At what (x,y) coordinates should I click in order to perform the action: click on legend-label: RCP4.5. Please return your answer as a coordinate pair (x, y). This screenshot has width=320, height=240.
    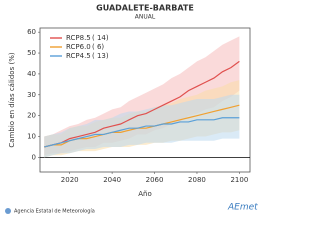
    Looking at the image, I should click on (78, 56).